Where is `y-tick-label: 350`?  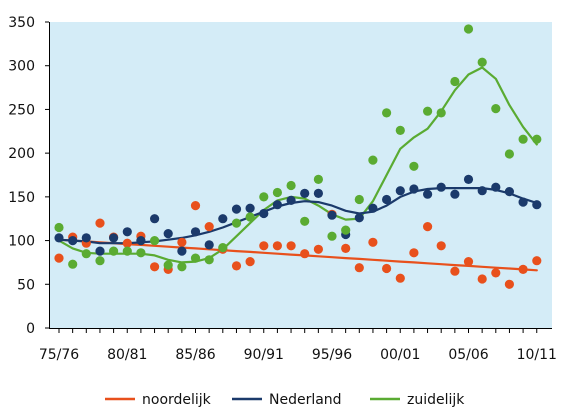 y-tick-label: 350 is located at coordinates (21, 23).